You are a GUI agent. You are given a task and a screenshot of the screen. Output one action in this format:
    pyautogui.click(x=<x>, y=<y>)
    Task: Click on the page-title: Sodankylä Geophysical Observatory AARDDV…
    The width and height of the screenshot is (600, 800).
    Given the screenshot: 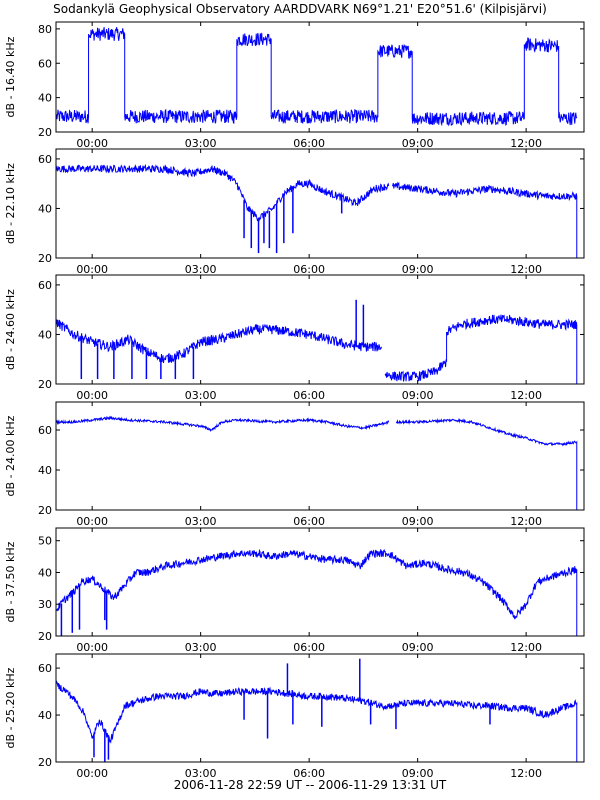 What is the action you would take?
    pyautogui.click(x=300, y=9)
    